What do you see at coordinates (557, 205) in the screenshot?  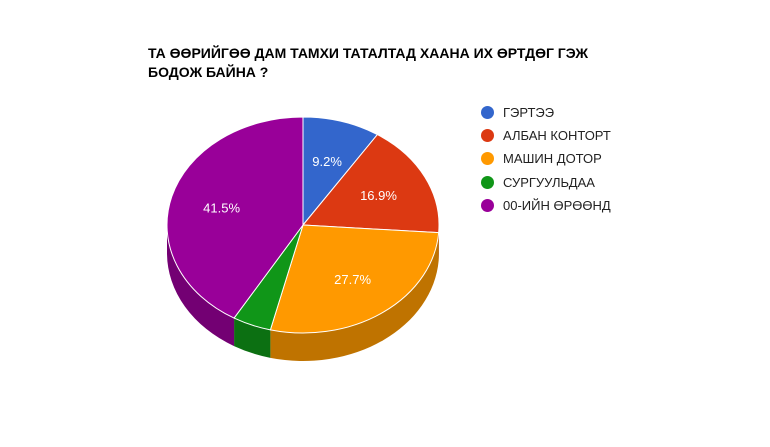 I see `legend-label-4: 00-ИЙН ӨРӨӨНД` at bounding box center [557, 205].